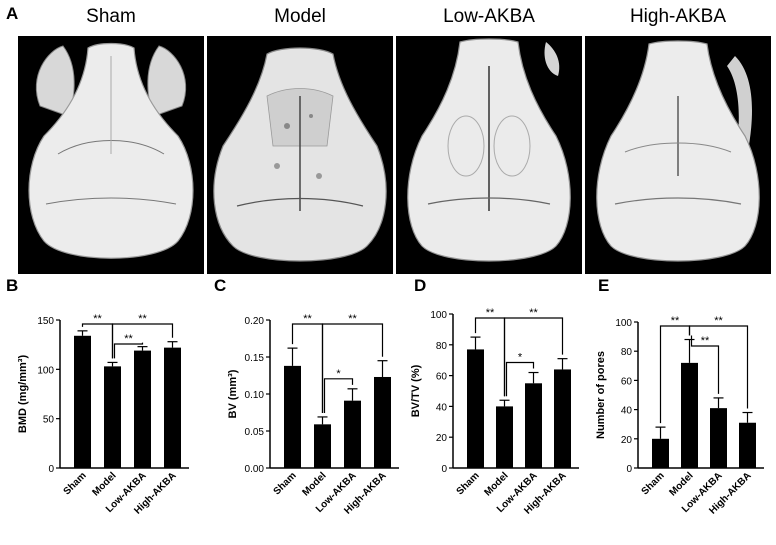  What do you see at coordinates (489, 16) in the screenshot?
I see `image-title-low-akba: Low-AKBA` at bounding box center [489, 16].